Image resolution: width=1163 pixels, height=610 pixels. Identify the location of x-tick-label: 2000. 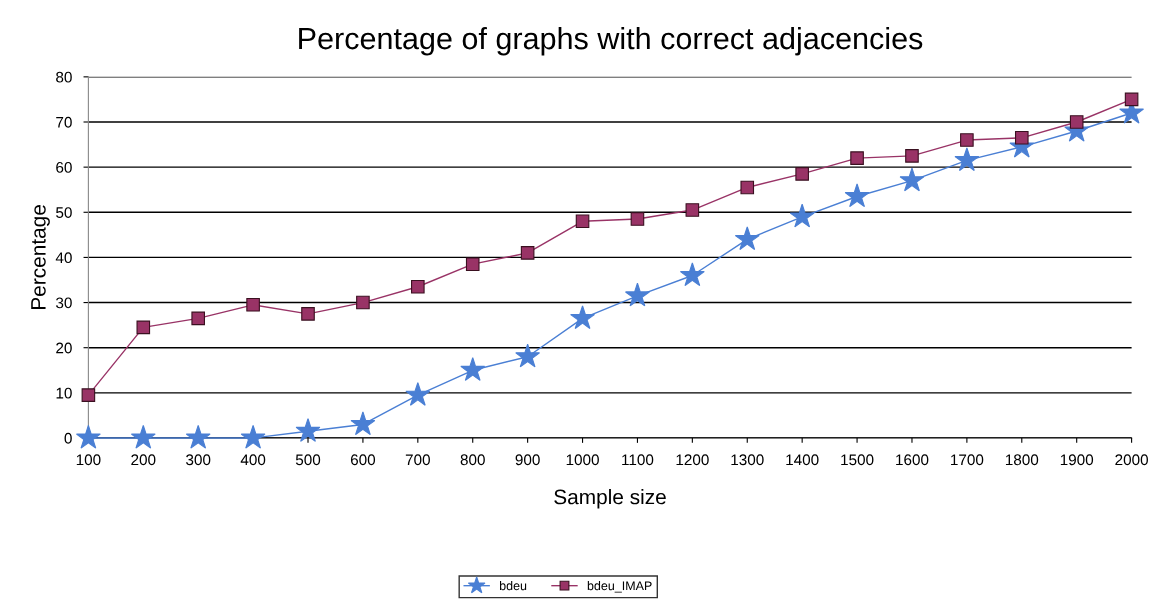
(1131, 460).